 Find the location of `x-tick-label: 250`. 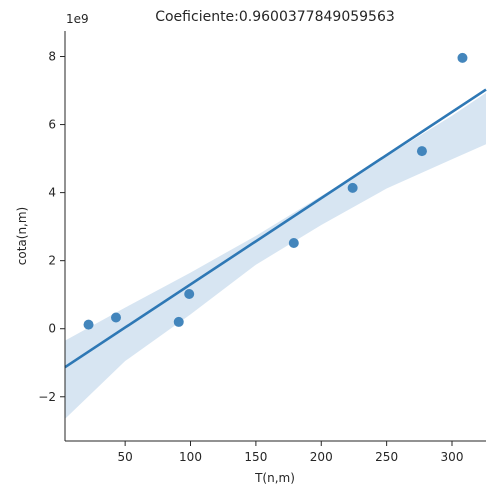

x-tick-label: 250 is located at coordinates (386, 457).